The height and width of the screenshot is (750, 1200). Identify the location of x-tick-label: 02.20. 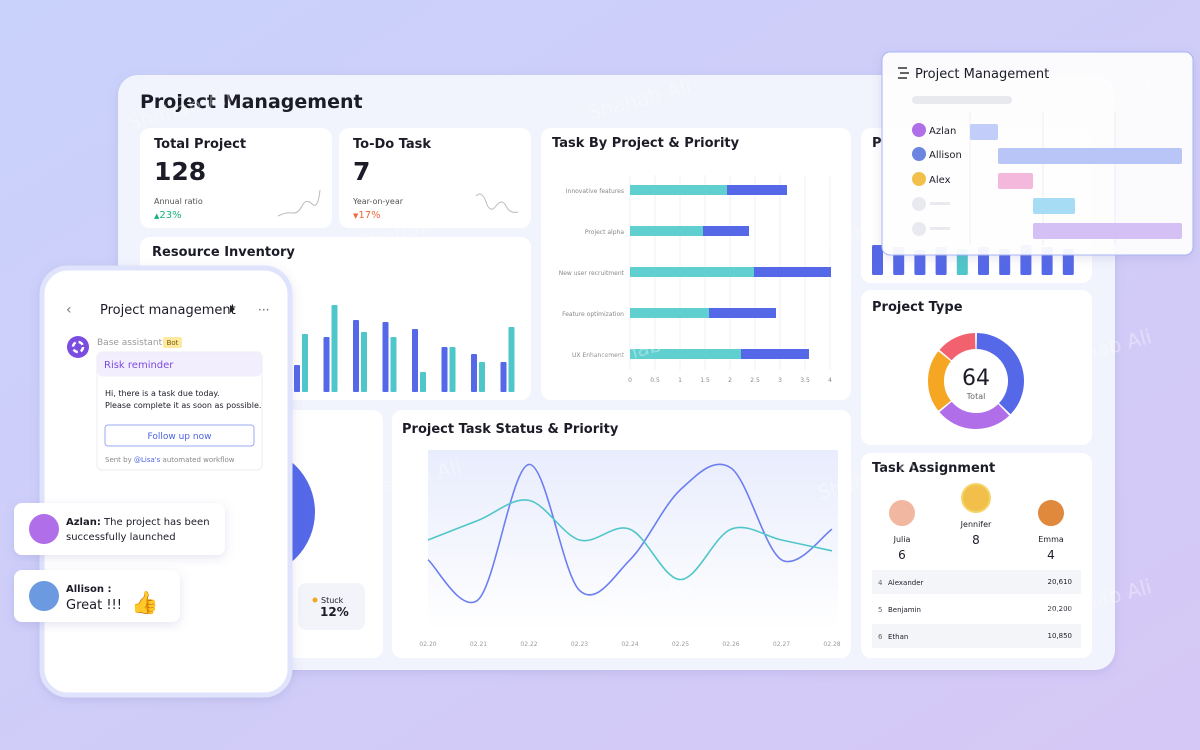
(427, 644).